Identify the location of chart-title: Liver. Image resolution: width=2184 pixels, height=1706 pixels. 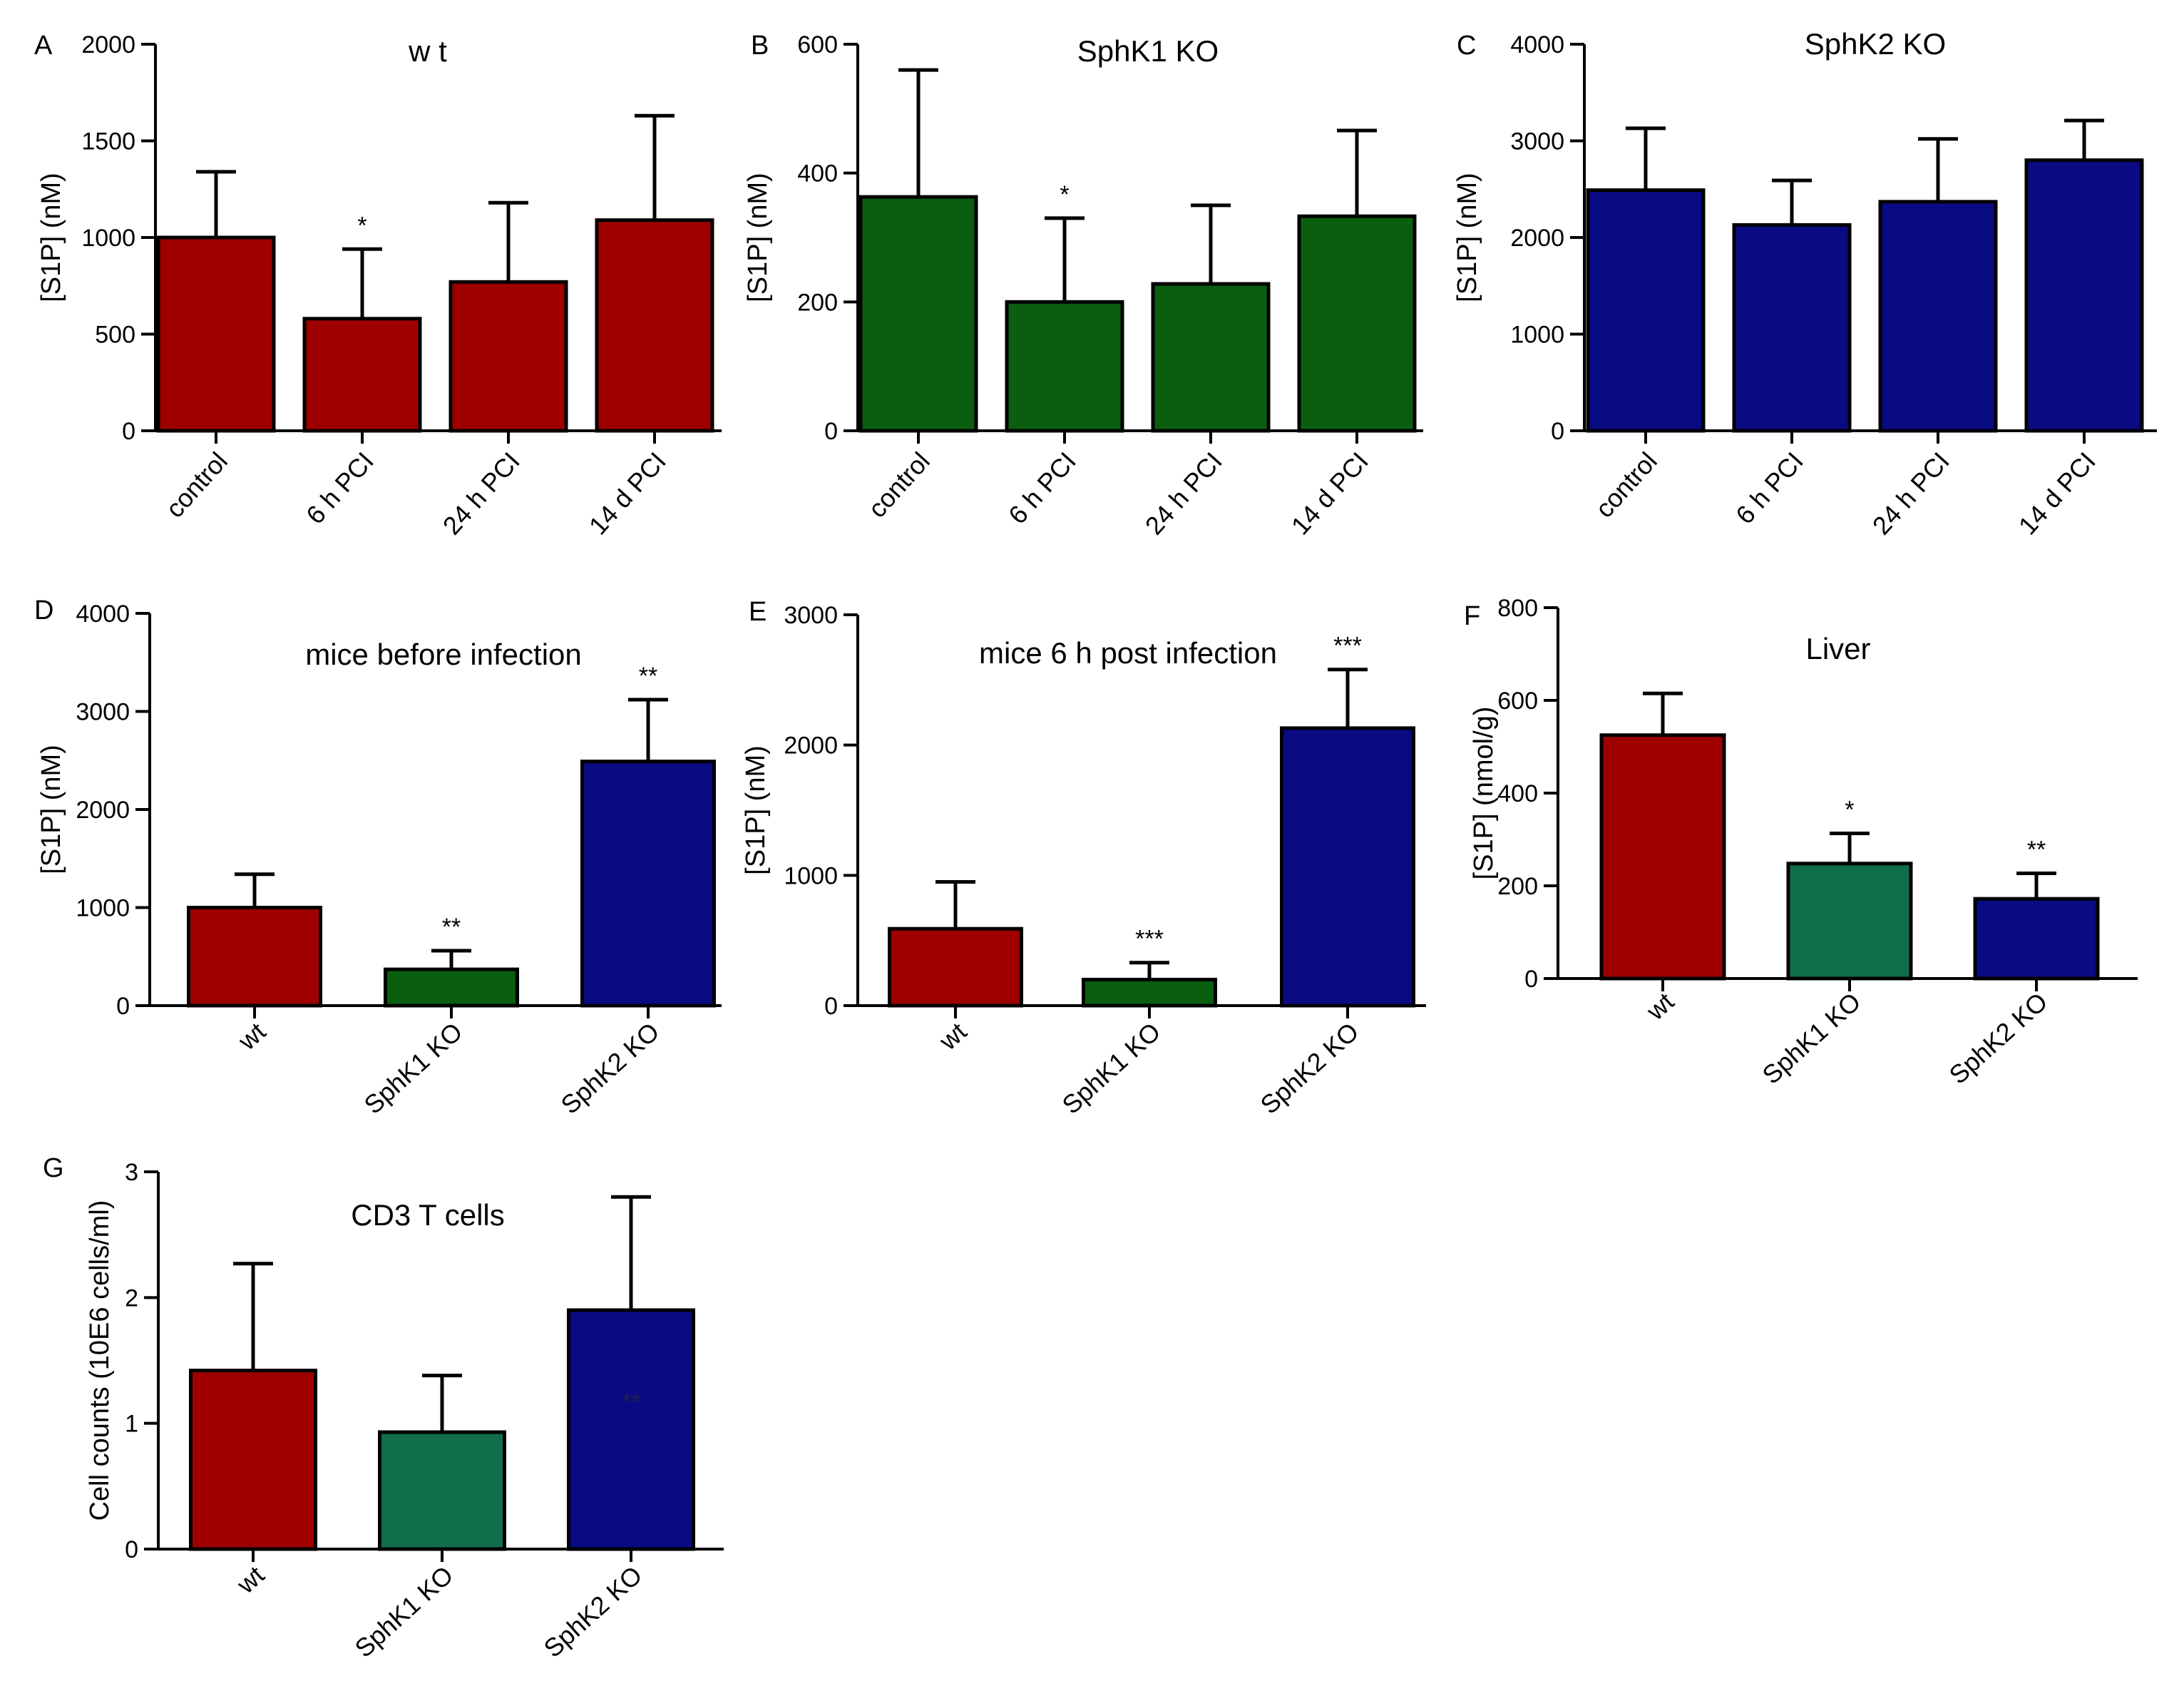
(1837, 649).